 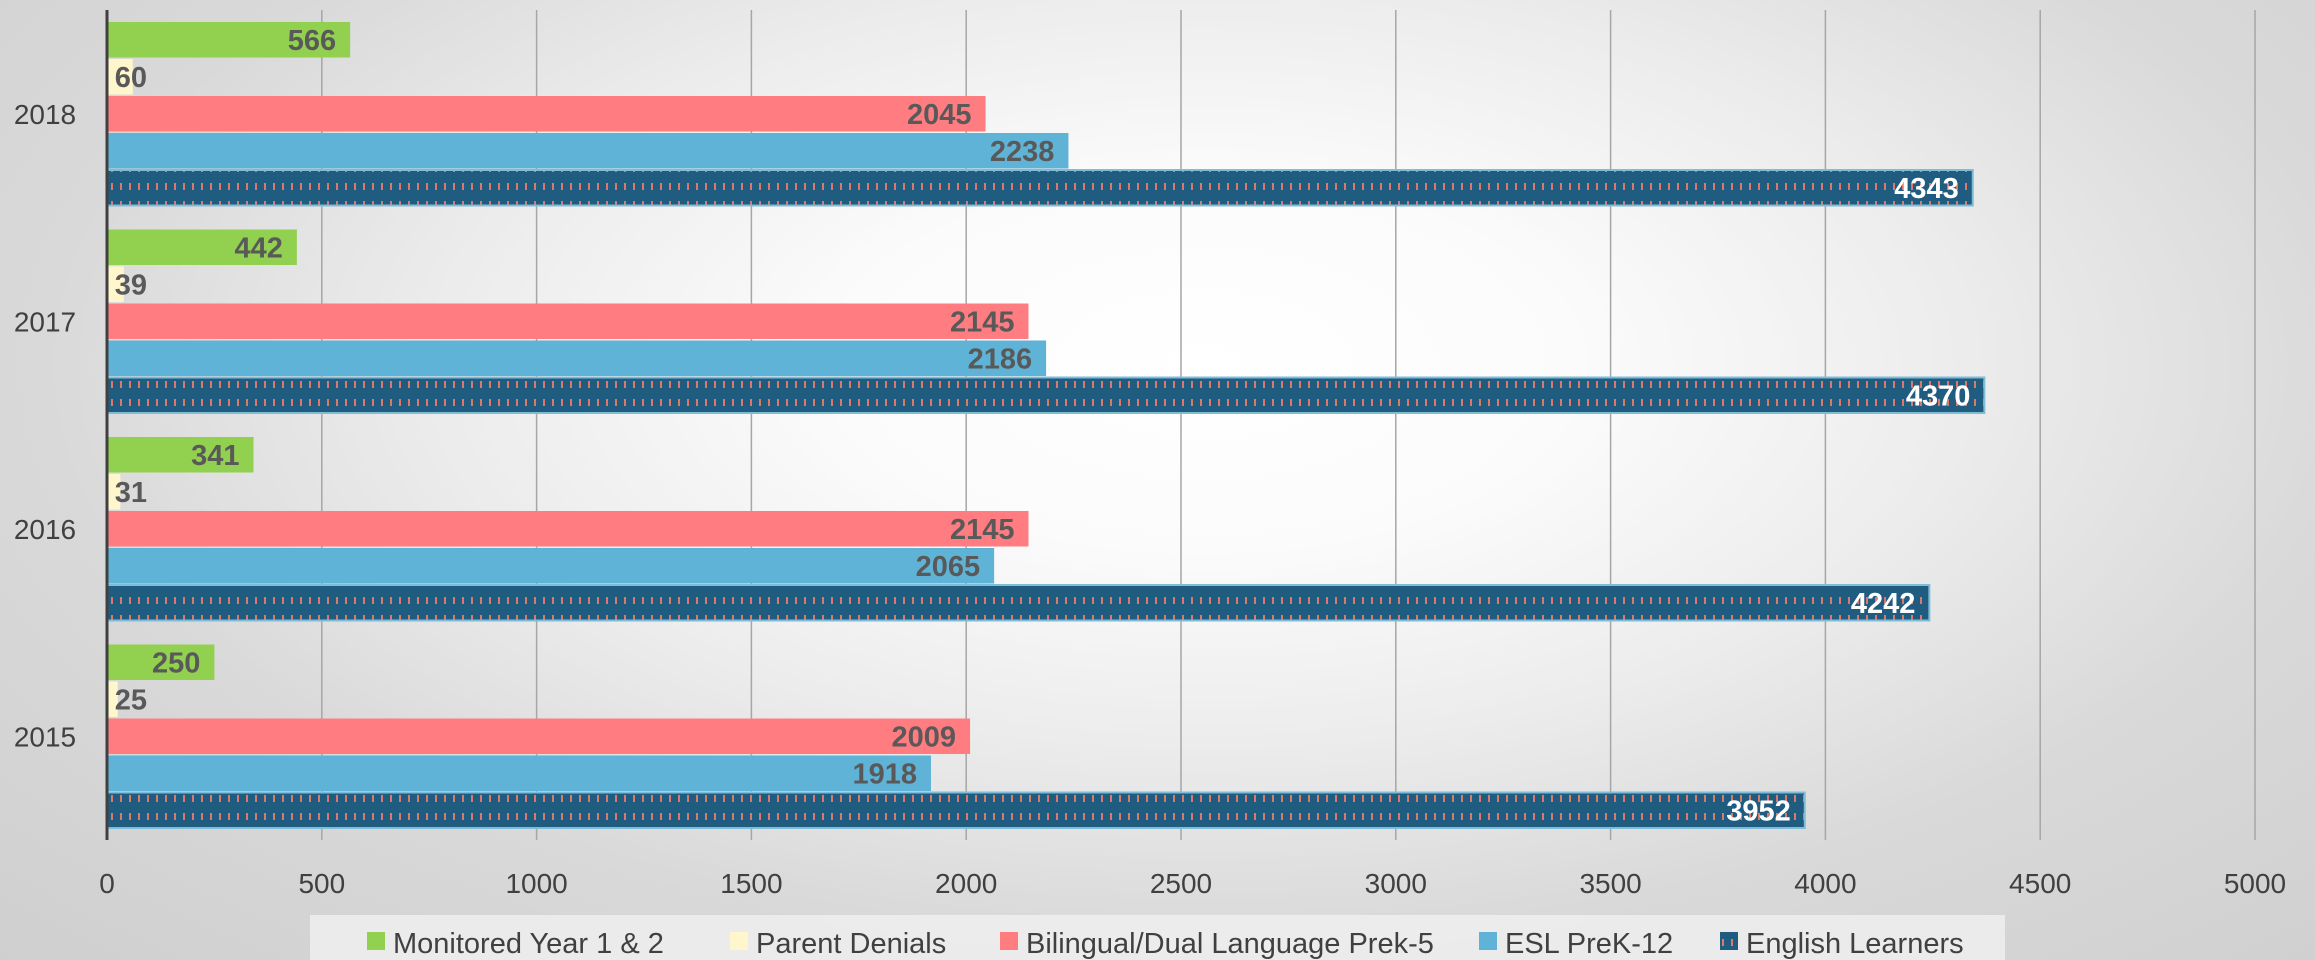 What do you see at coordinates (568, 529) in the screenshot?
I see `bar-bilingual-dual-language-prek-5-2016` at bounding box center [568, 529].